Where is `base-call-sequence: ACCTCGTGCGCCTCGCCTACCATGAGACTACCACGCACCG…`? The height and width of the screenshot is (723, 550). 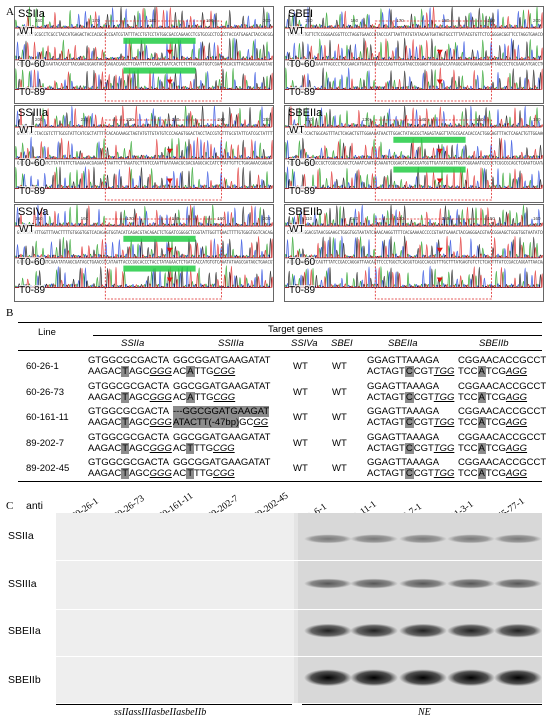 base-call-sequence: ACCTCGTGCGCCTCGCCTACCATGAGACTACCACGCACCG… is located at coordinates (145, 34).